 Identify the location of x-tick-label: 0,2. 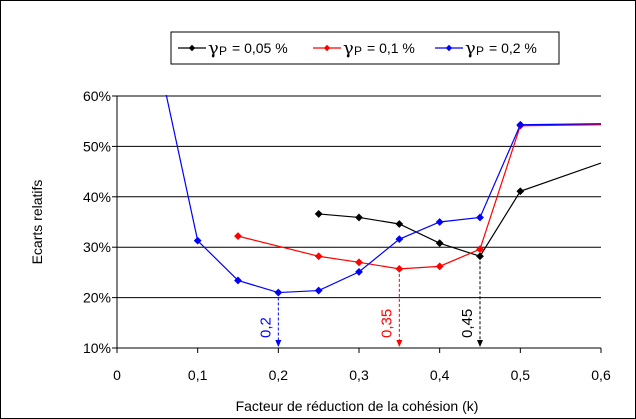
(279, 375).